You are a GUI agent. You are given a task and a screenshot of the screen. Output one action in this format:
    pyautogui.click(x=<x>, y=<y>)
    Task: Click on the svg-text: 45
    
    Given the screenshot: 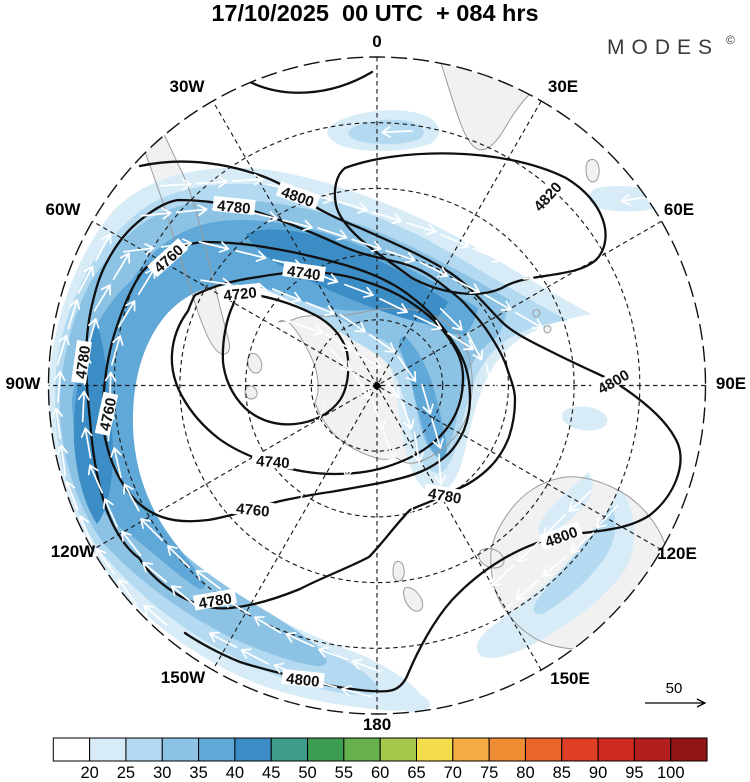 What is the action you would take?
    pyautogui.click(x=271, y=773)
    